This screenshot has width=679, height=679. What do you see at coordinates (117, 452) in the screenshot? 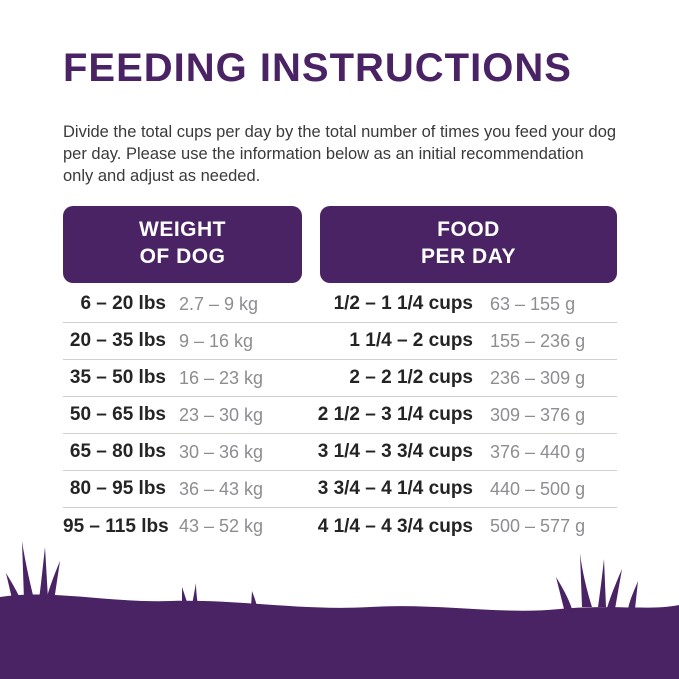
I see `weight-lbs-value: 65 – 80 lbs` at bounding box center [117, 452].